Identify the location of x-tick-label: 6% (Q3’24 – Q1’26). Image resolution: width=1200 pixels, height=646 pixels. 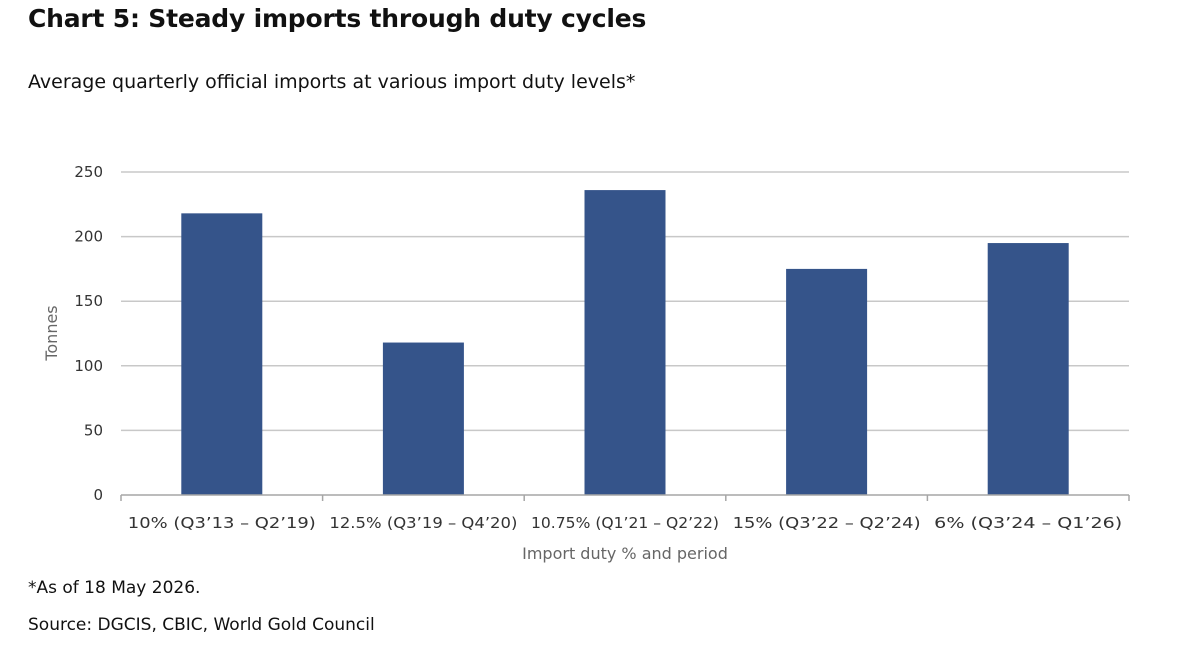
(1028, 523).